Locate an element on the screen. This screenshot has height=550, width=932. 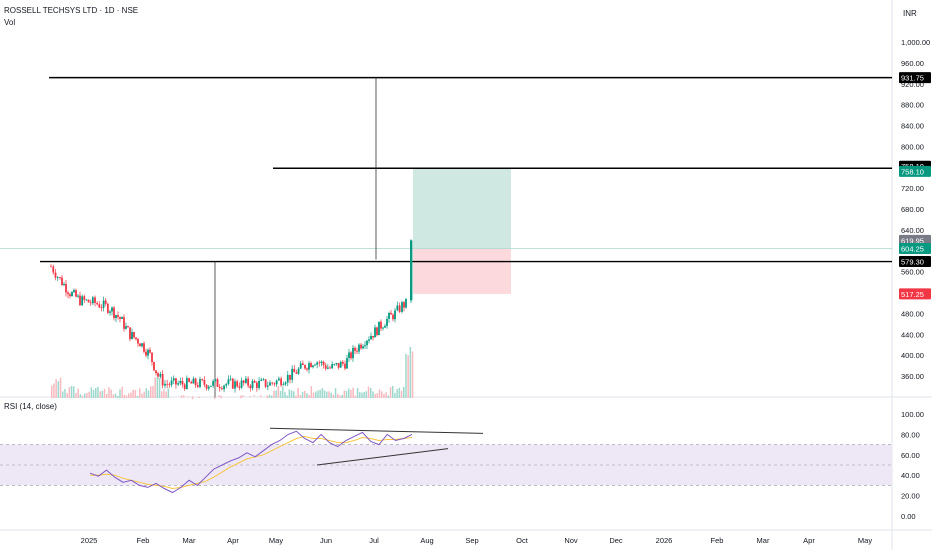
time-tick-label: Oct is located at coordinates (522, 540).